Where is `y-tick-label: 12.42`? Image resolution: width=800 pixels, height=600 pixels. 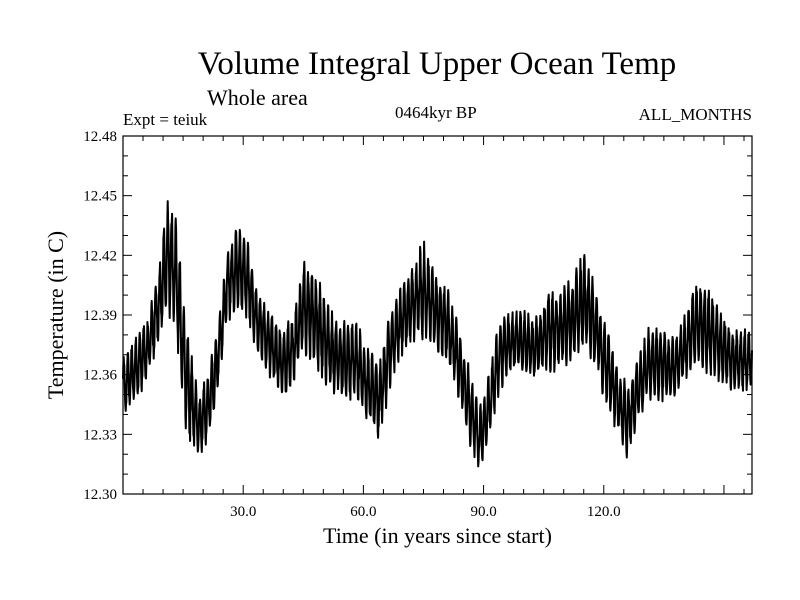 y-tick-label: 12.42 is located at coordinates (100, 256).